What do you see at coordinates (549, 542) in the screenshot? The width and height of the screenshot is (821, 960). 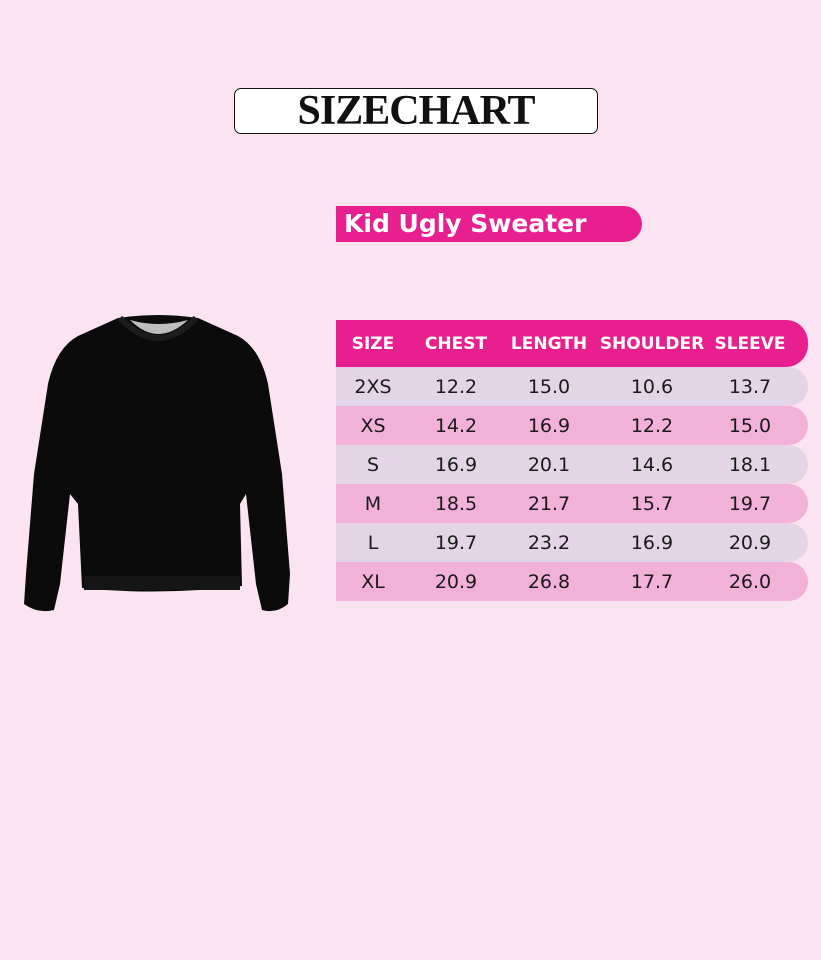 I see `table-cell: 23.2` at bounding box center [549, 542].